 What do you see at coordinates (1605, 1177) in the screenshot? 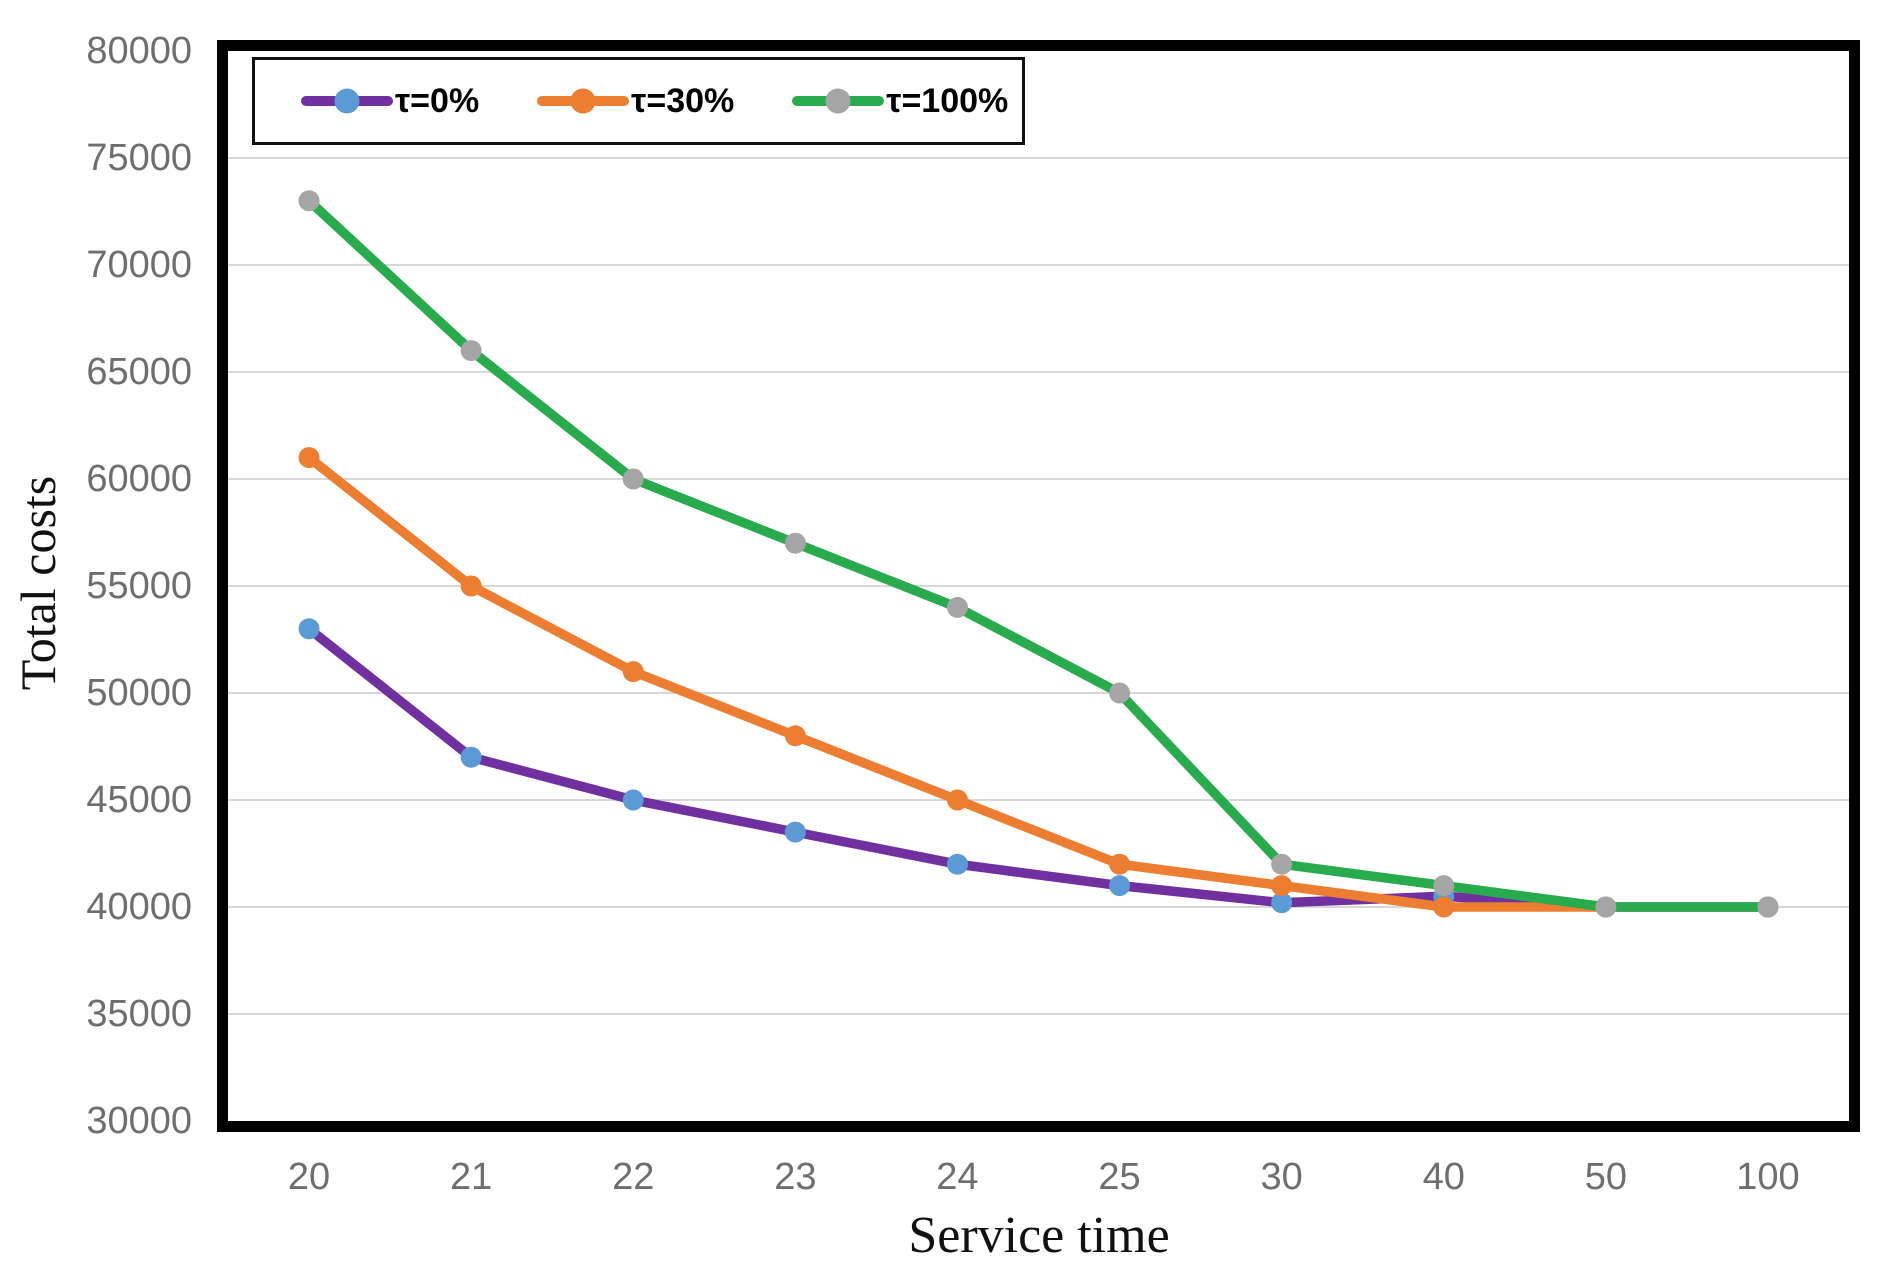
I see `x-tick-label-50: 50` at bounding box center [1605, 1177].